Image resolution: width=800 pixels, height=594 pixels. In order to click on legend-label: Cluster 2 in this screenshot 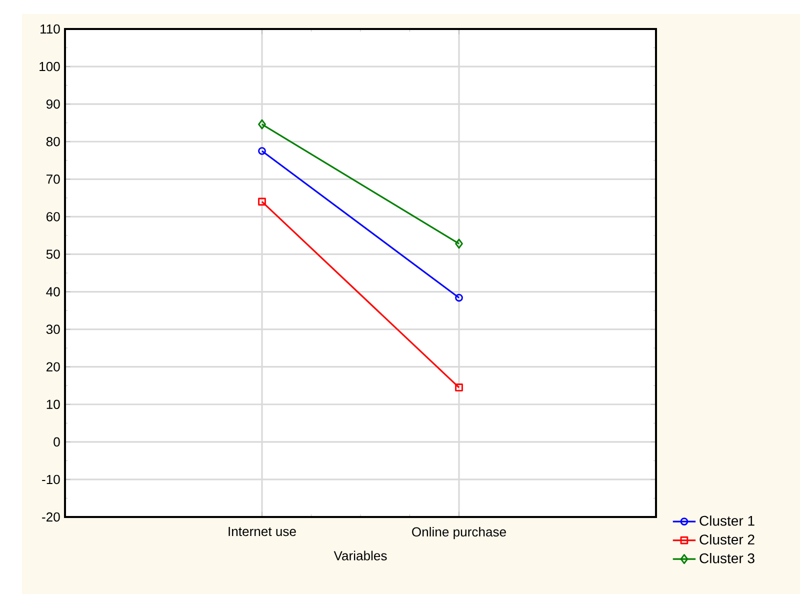, I will do `click(727, 539)`.